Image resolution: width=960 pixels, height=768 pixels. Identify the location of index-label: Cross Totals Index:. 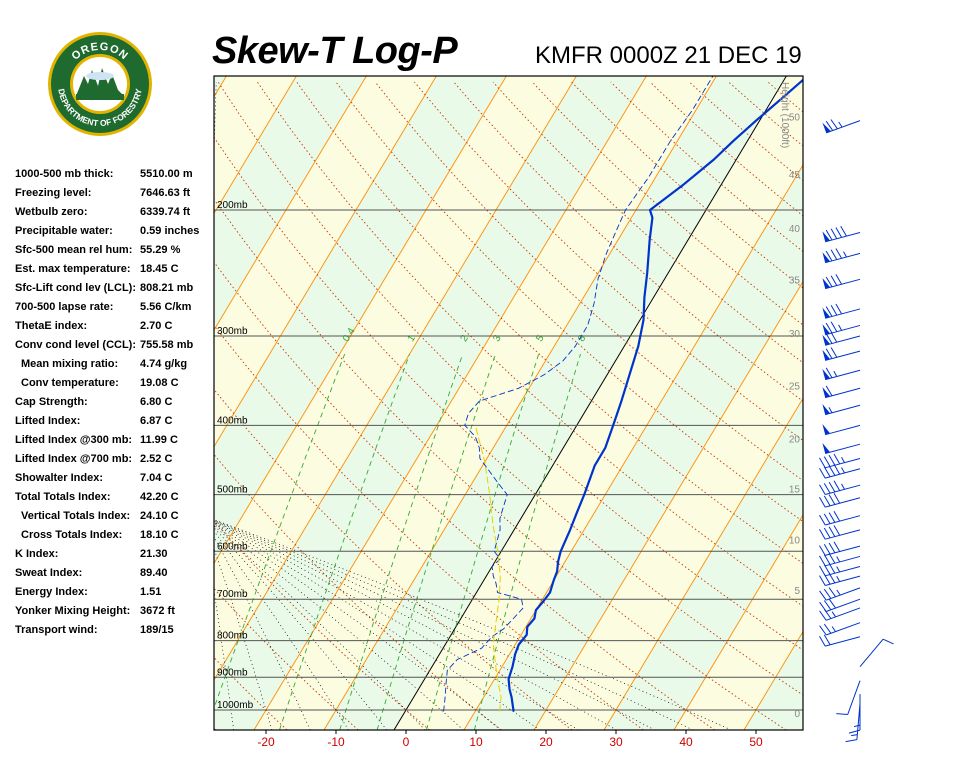
(72, 535).